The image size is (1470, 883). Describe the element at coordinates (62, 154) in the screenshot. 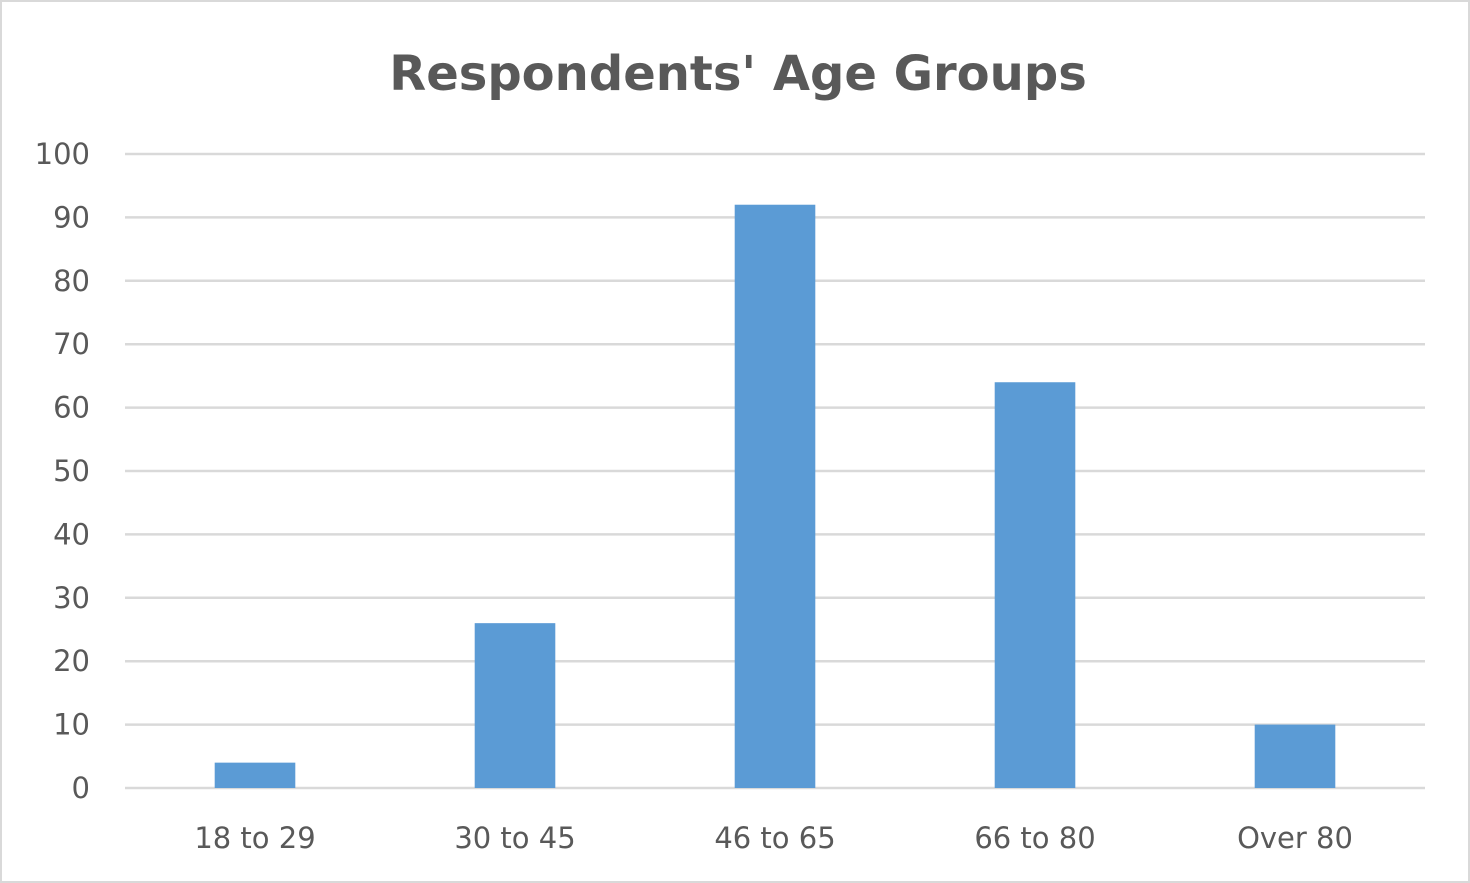

I see `y-tick-label: 100` at that location.